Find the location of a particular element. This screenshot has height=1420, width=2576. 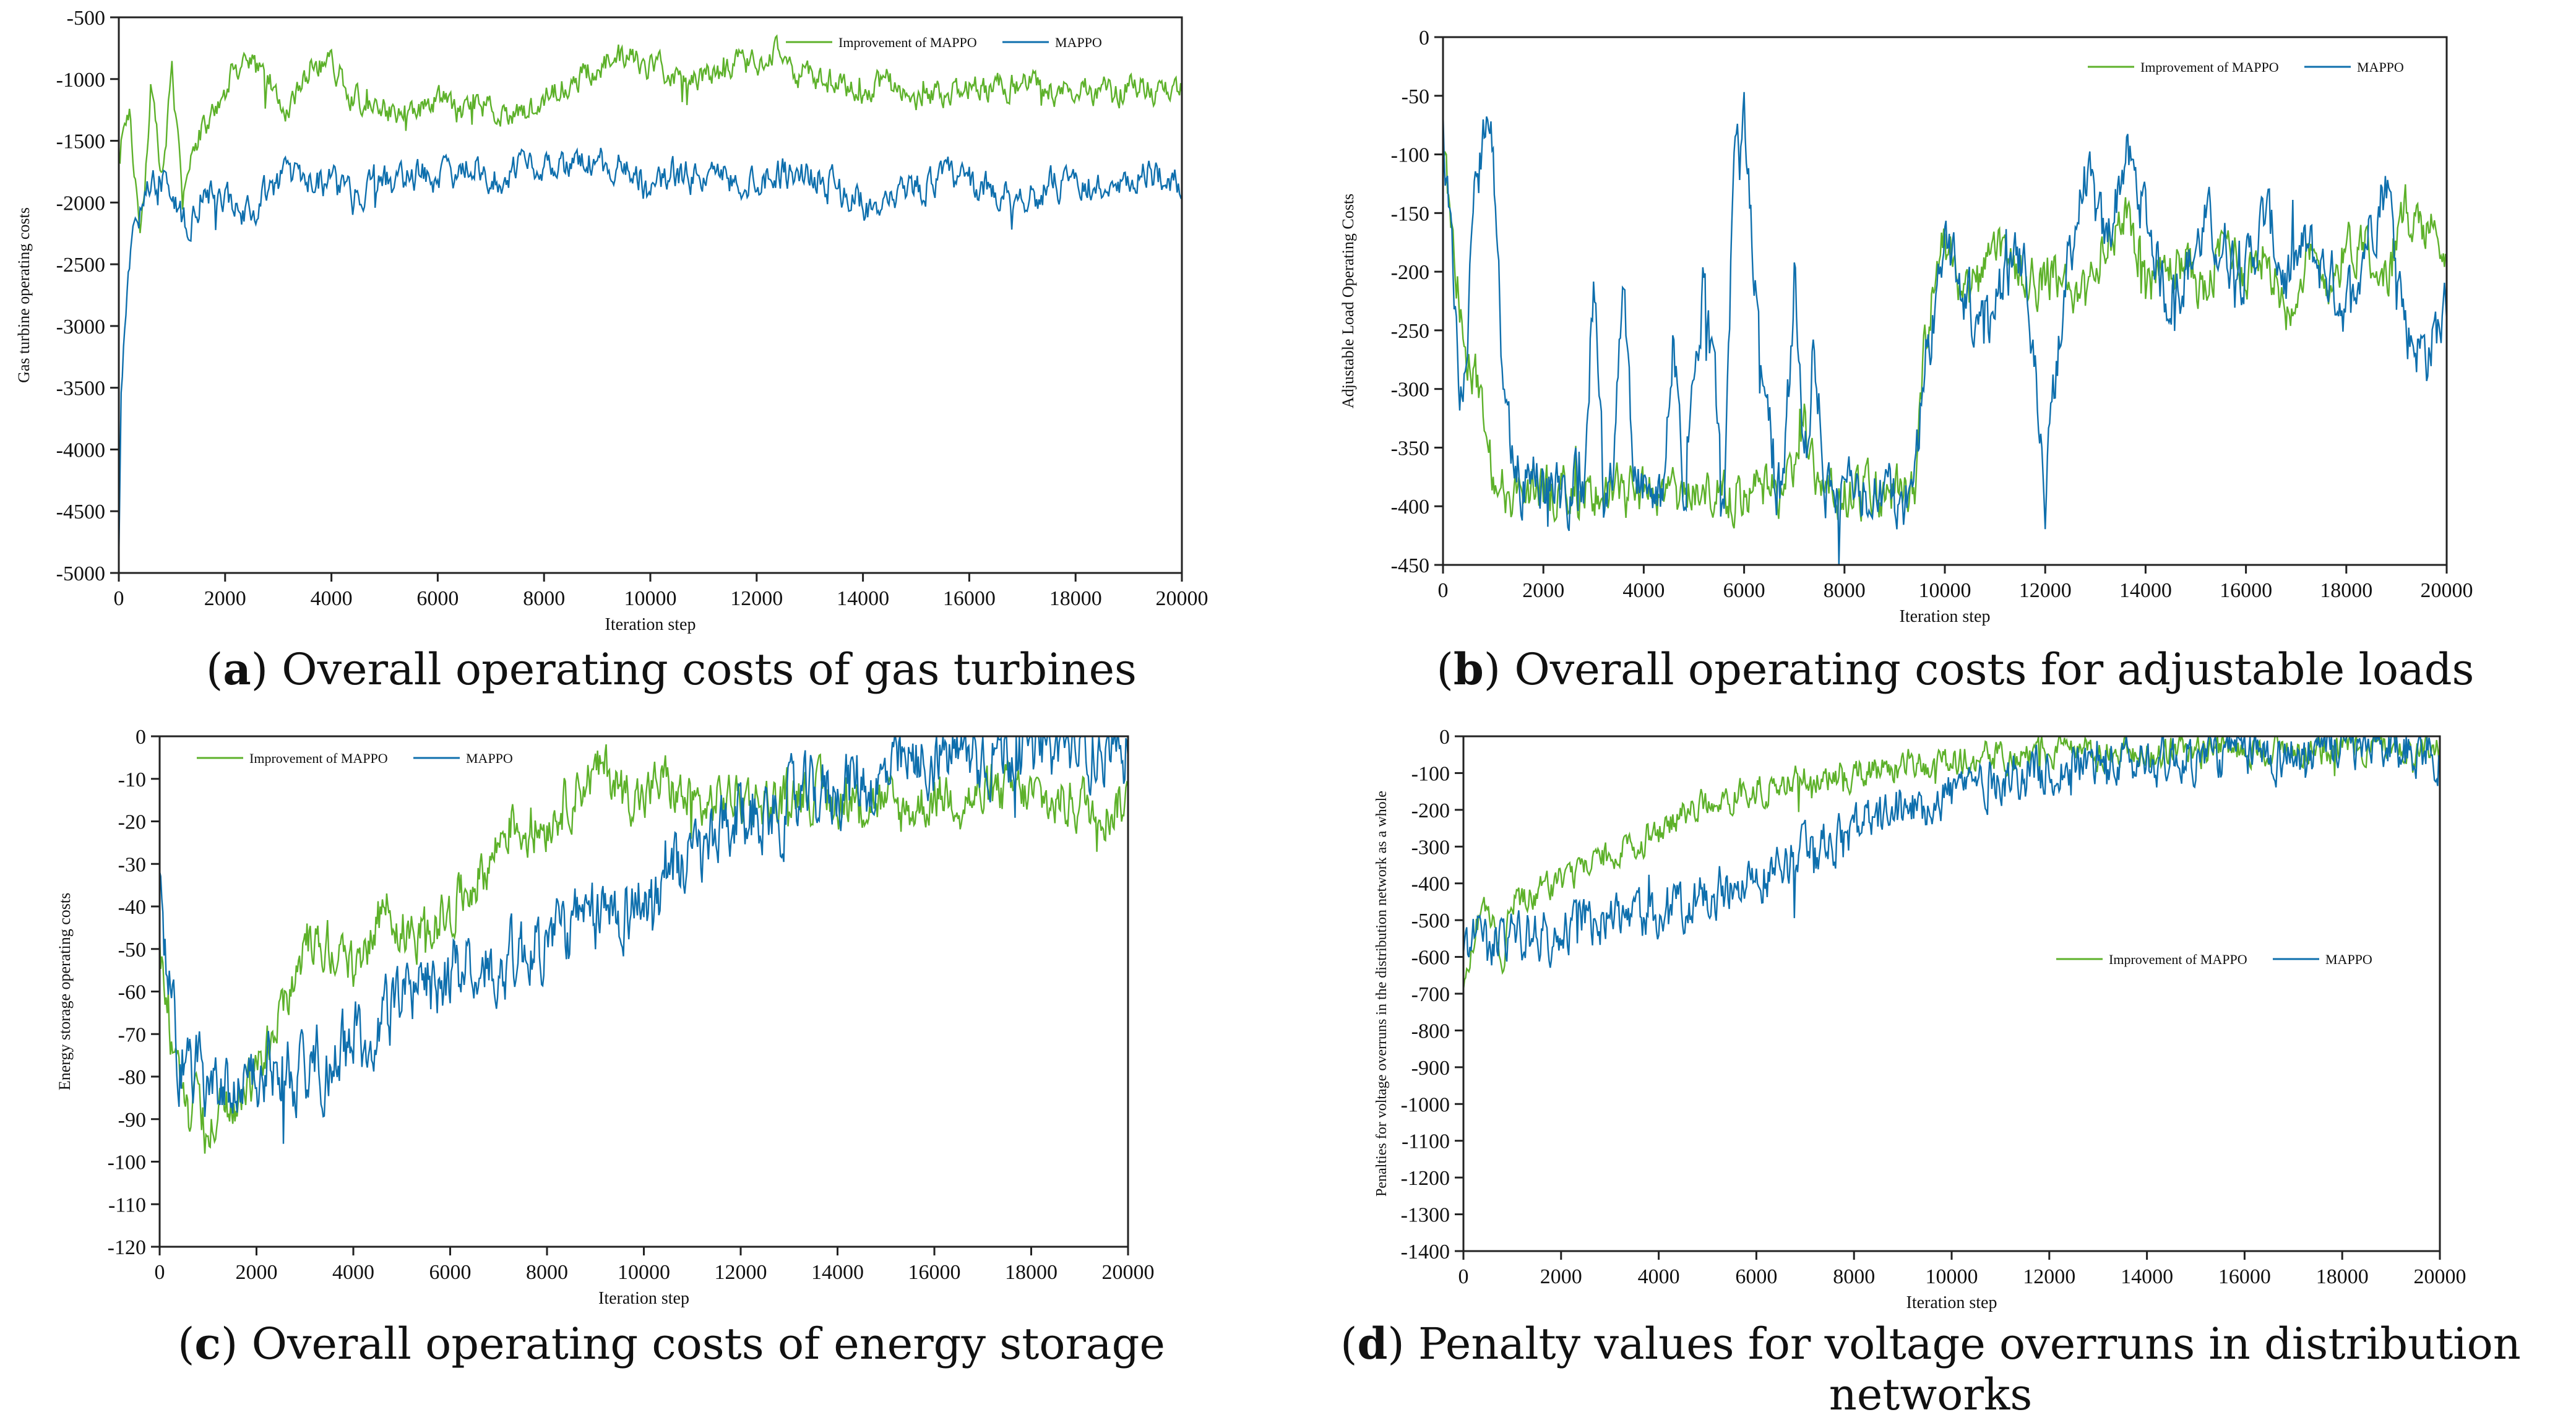

y-tick-label: -900 is located at coordinates (1430, 1068).